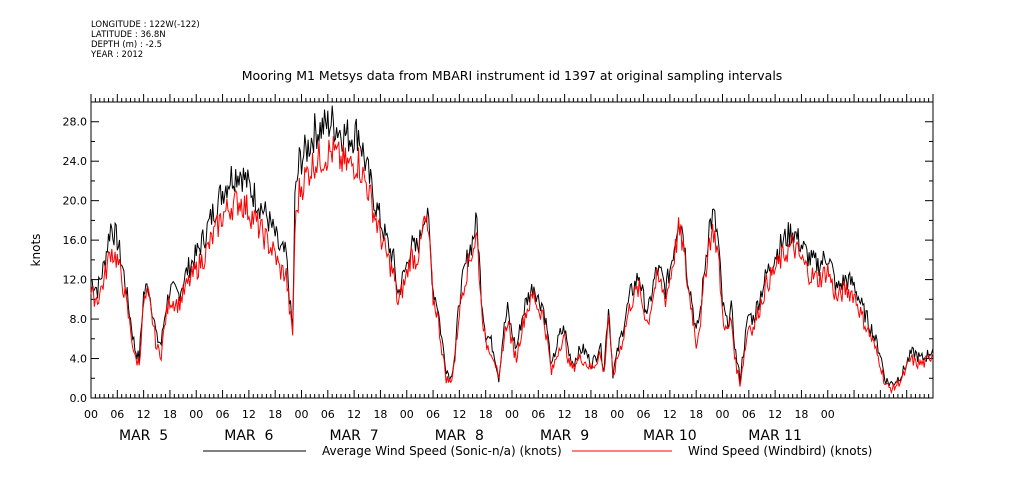 The width and height of the screenshot is (1009, 504). Describe the element at coordinates (75, 161) in the screenshot. I see `y-tick-label: 24.0` at that location.